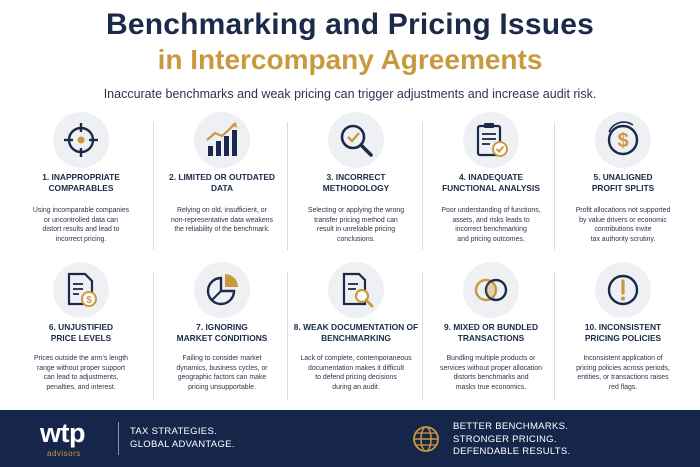 This screenshot has height=467, width=700. I want to click on footer-tagline-left: TAX STRATEGIES. GLOBAL ADVANTAGE., so click(182, 438).